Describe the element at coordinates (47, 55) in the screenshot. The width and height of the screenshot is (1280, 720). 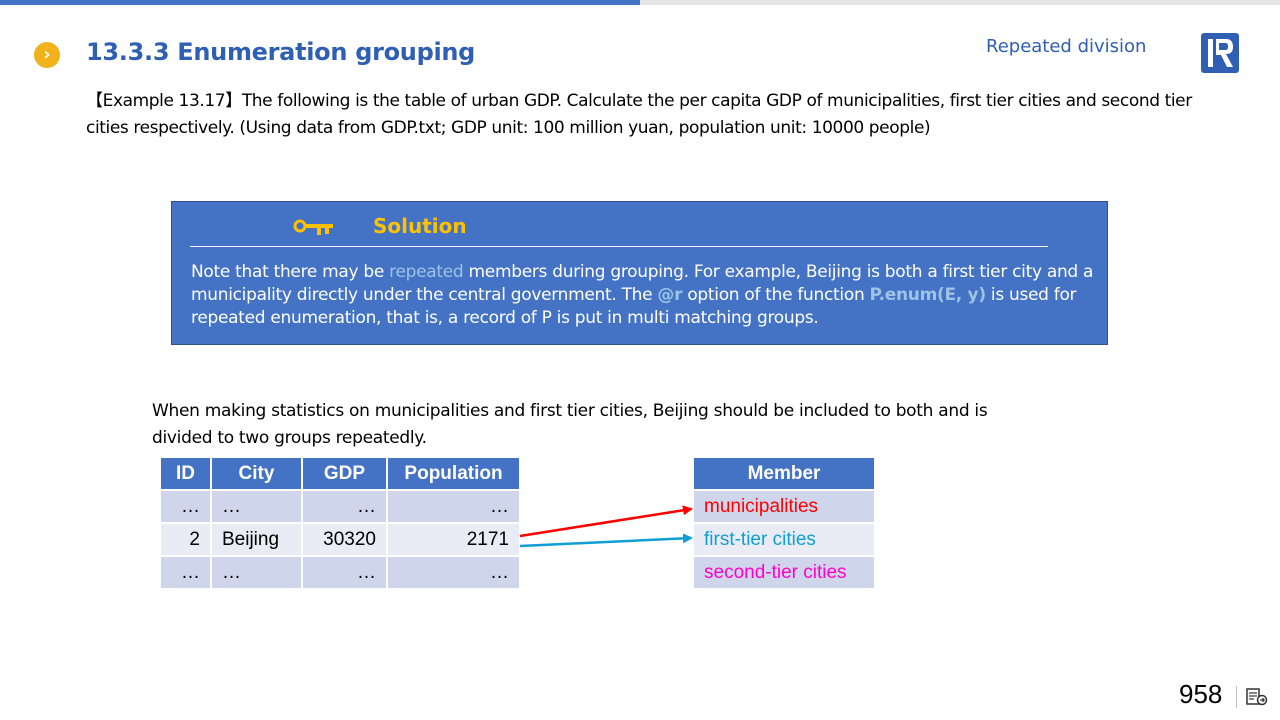
I see `chevron-right-icon: ›` at that location.